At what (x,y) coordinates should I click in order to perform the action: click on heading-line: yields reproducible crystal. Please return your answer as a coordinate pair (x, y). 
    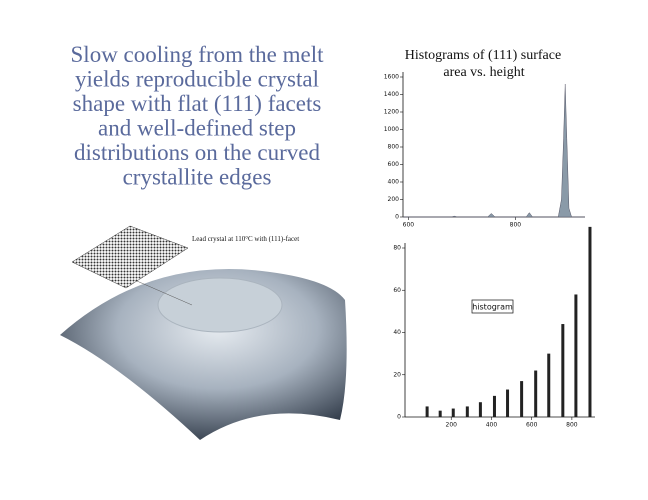
    Looking at the image, I should click on (197, 79).